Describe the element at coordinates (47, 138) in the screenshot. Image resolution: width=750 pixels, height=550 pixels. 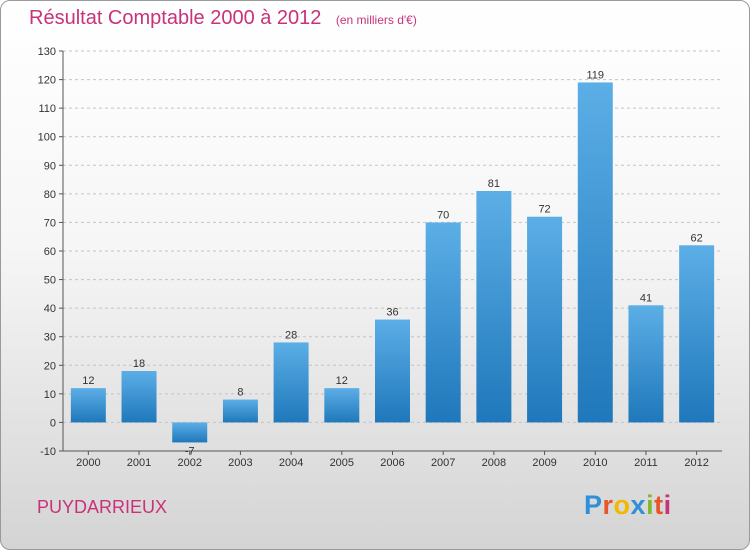
I see `y-tick-label: 100` at that location.